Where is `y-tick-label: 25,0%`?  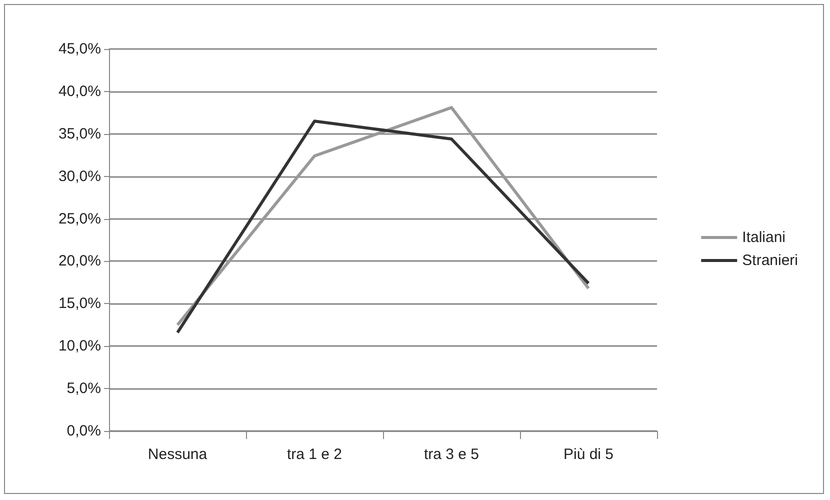 y-tick-label: 25,0% is located at coordinates (79, 219).